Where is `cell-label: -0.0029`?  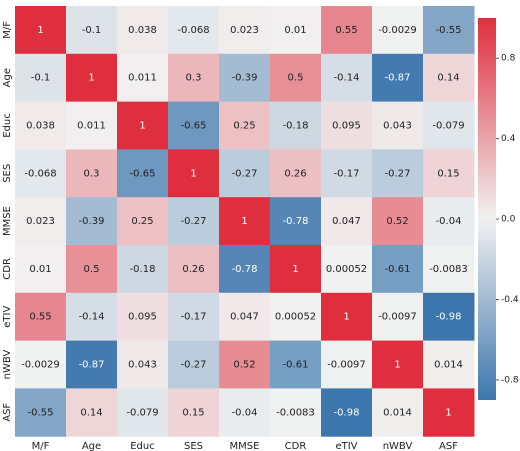 cell-label: -0.0029 is located at coordinates (40, 365).